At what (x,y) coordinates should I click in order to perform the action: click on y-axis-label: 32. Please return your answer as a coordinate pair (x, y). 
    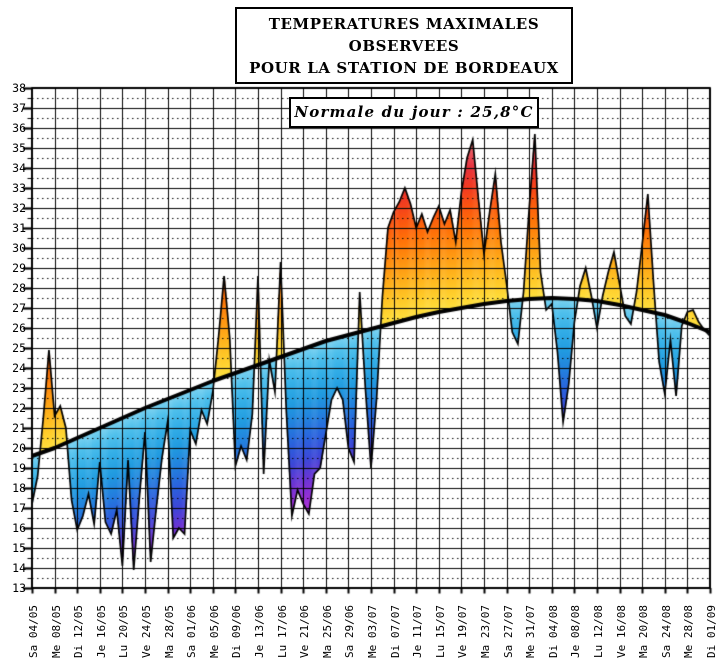
    Looking at the image, I should click on (19, 207).